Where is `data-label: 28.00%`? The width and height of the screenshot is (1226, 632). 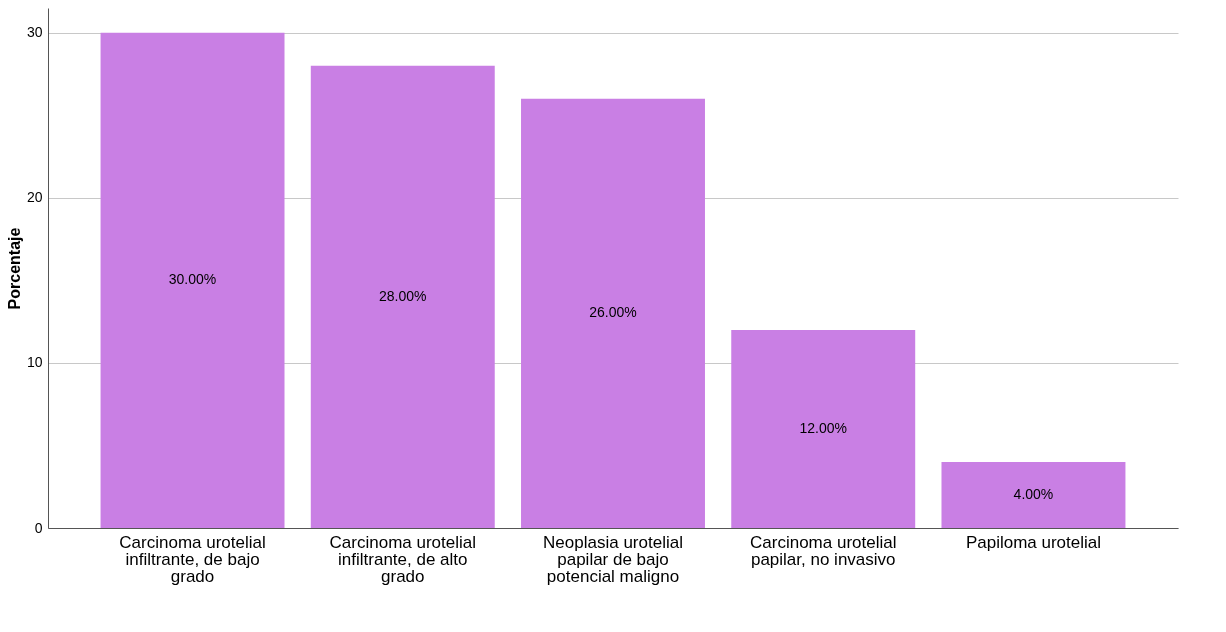 data-label: 28.00% is located at coordinates (403, 295).